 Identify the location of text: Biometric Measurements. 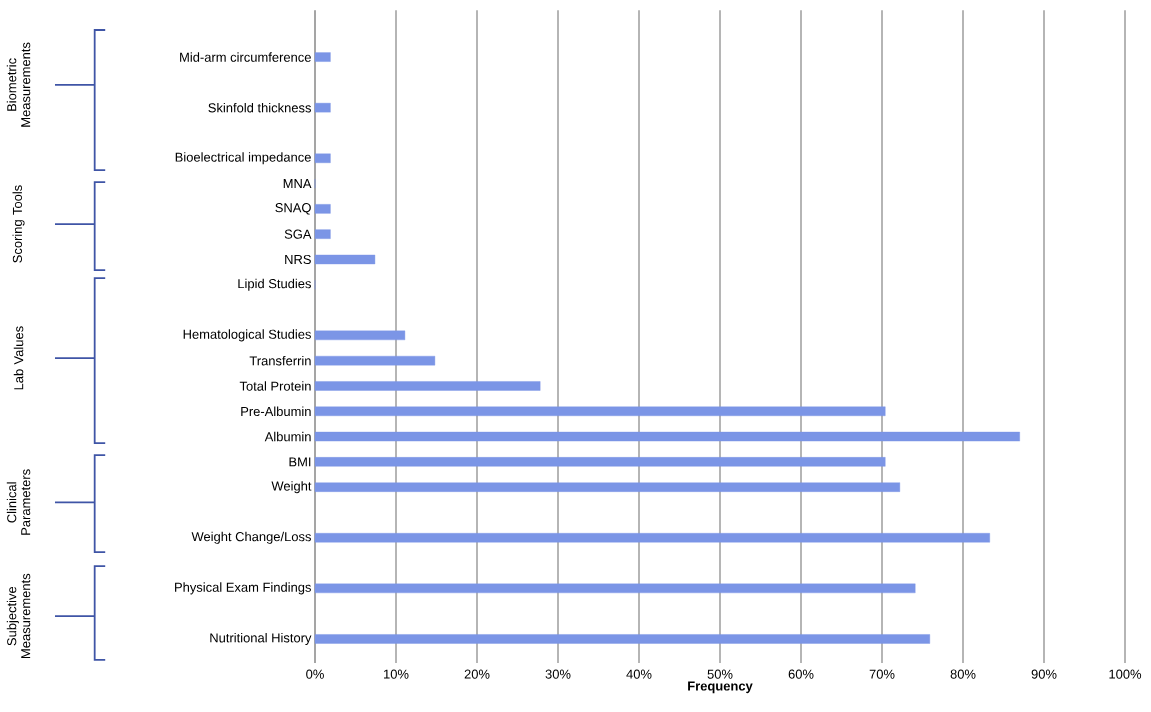
(18, 84).